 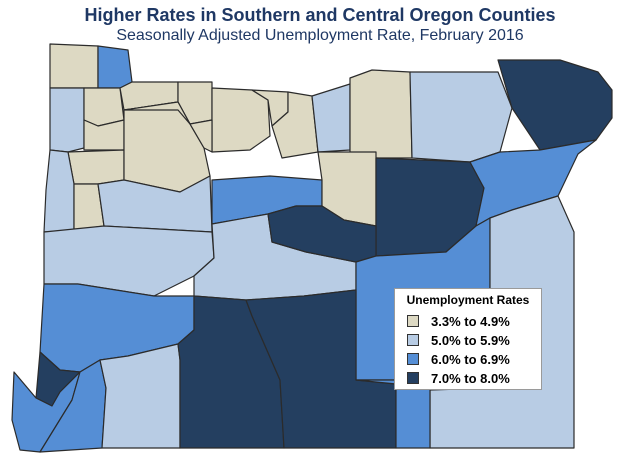 What do you see at coordinates (322, 234) in the screenshot?
I see `county-crook` at bounding box center [322, 234].